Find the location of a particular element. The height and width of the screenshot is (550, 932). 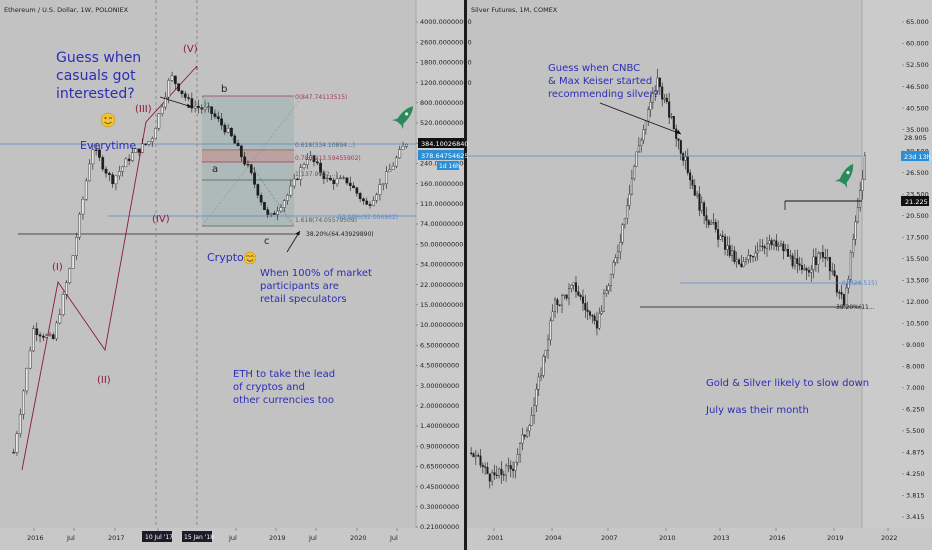

wave-label-5: (V) is located at coordinates (190, 49).